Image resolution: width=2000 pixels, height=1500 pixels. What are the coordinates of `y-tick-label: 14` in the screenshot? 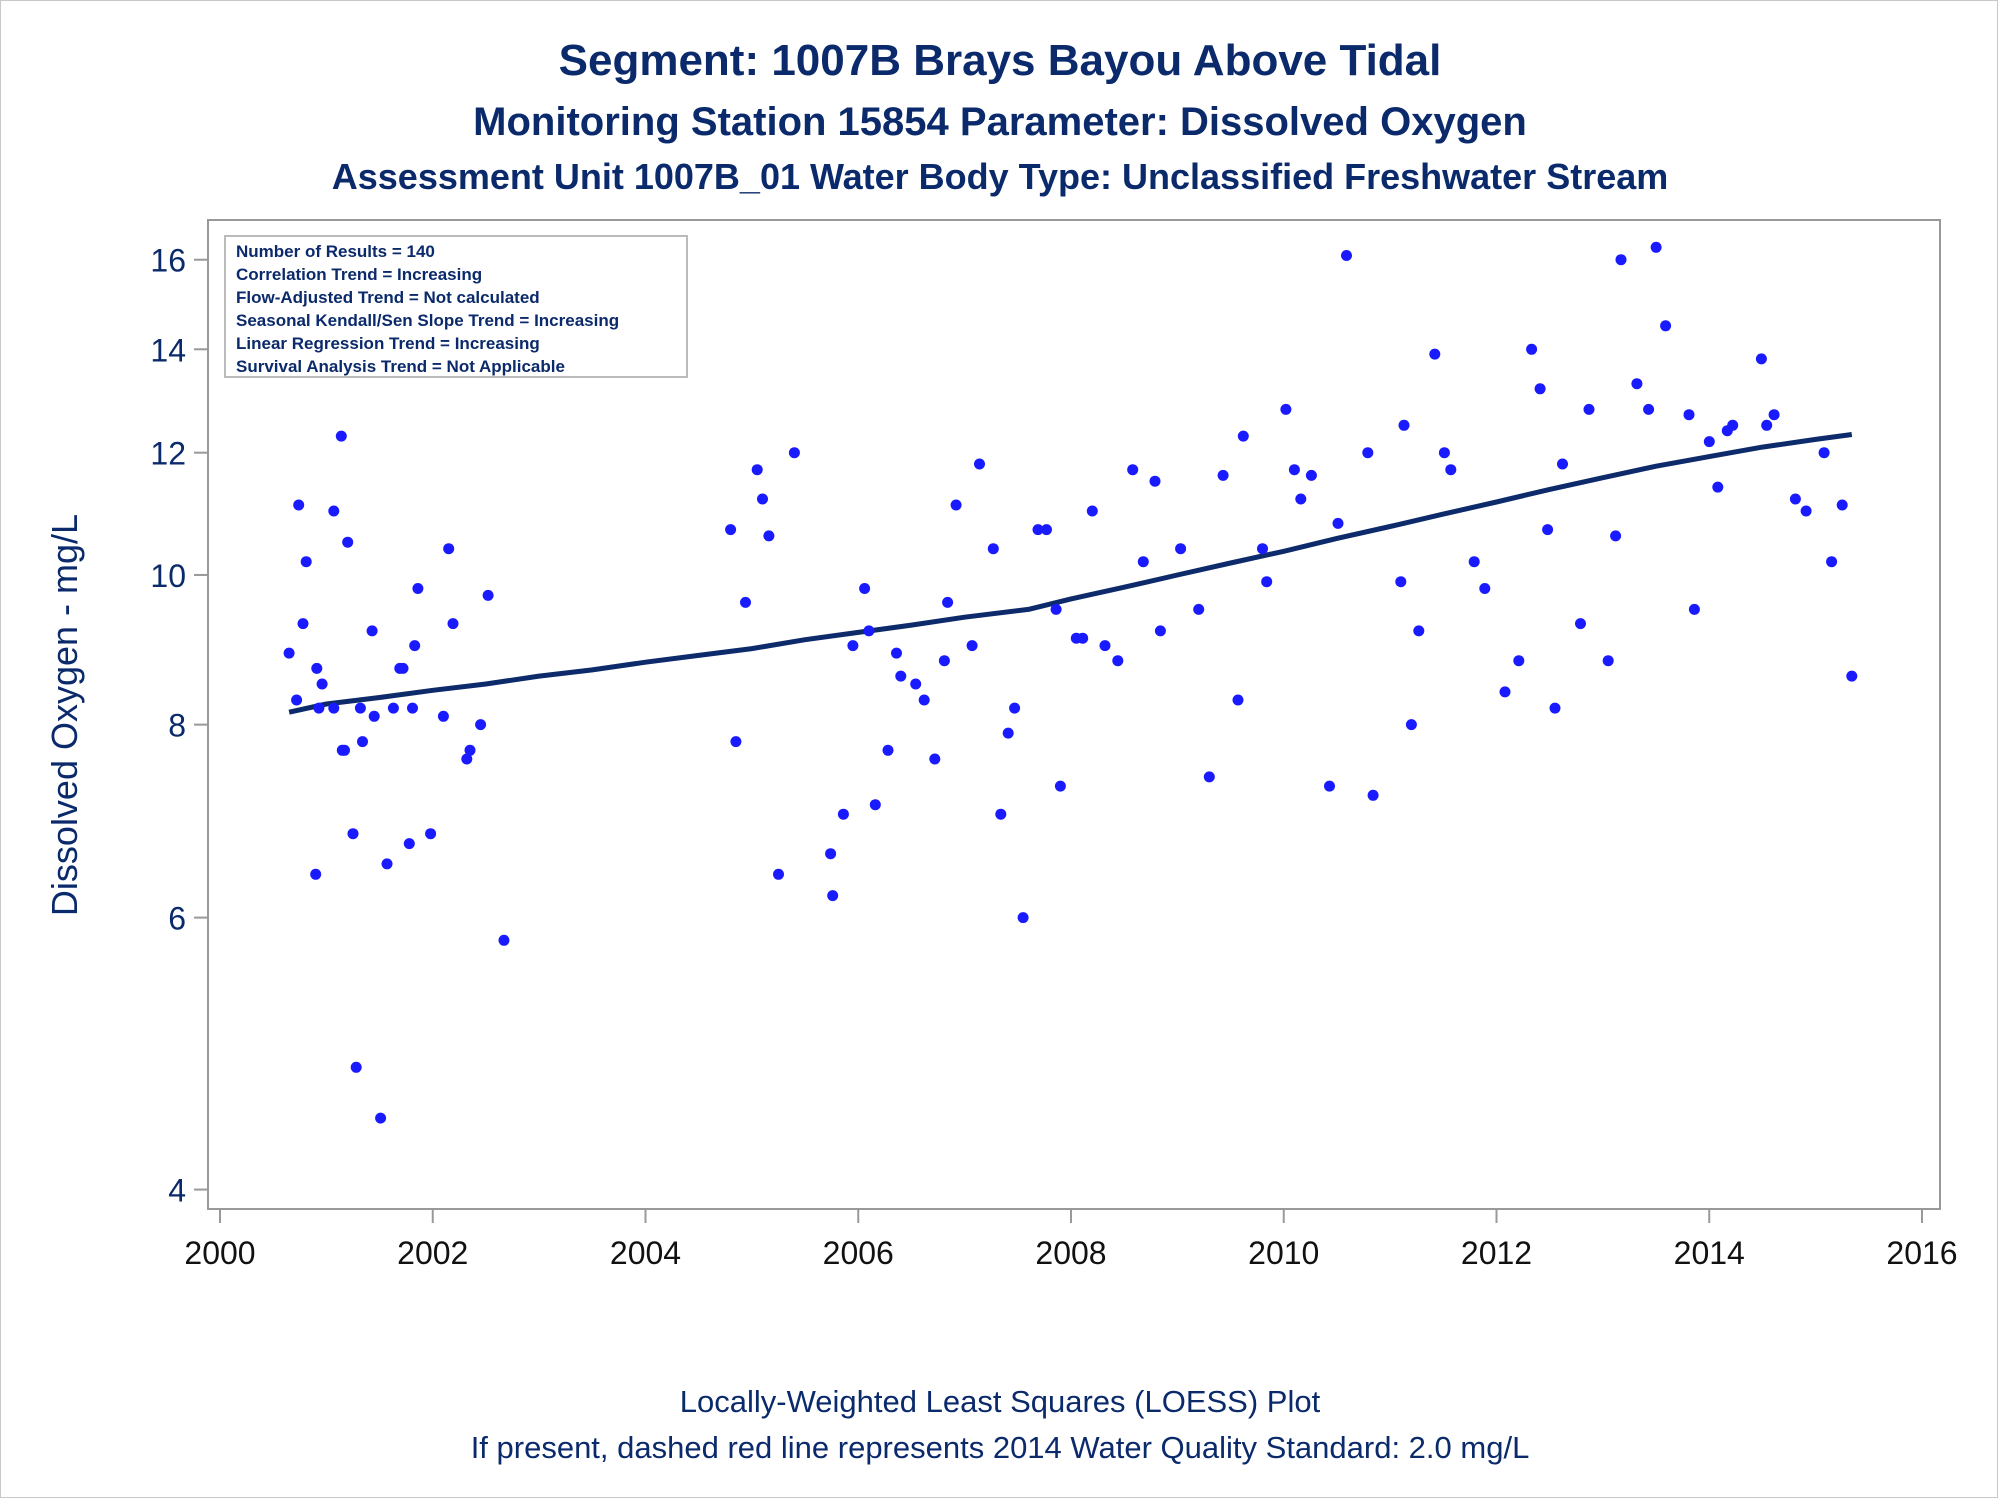 It's located at (168, 350).